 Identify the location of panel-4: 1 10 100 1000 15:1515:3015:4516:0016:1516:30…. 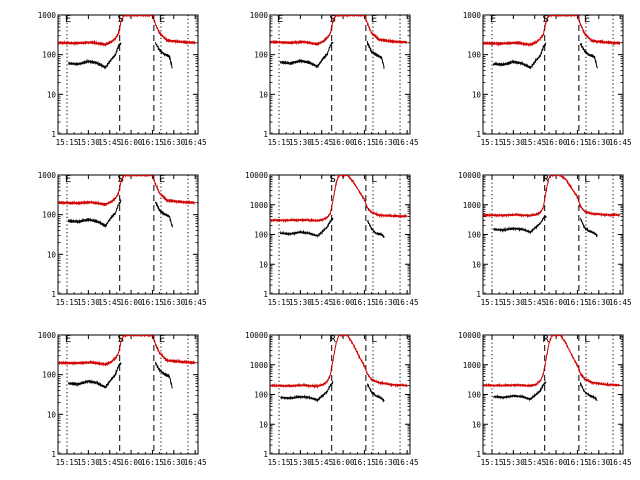
(122, 239).